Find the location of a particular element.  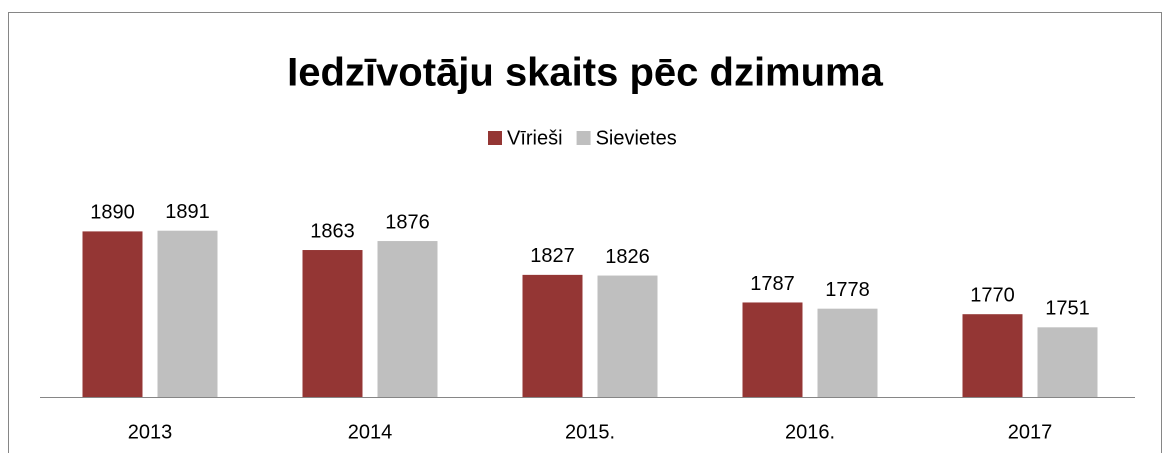

value-label: 1751 is located at coordinates (1067, 309).